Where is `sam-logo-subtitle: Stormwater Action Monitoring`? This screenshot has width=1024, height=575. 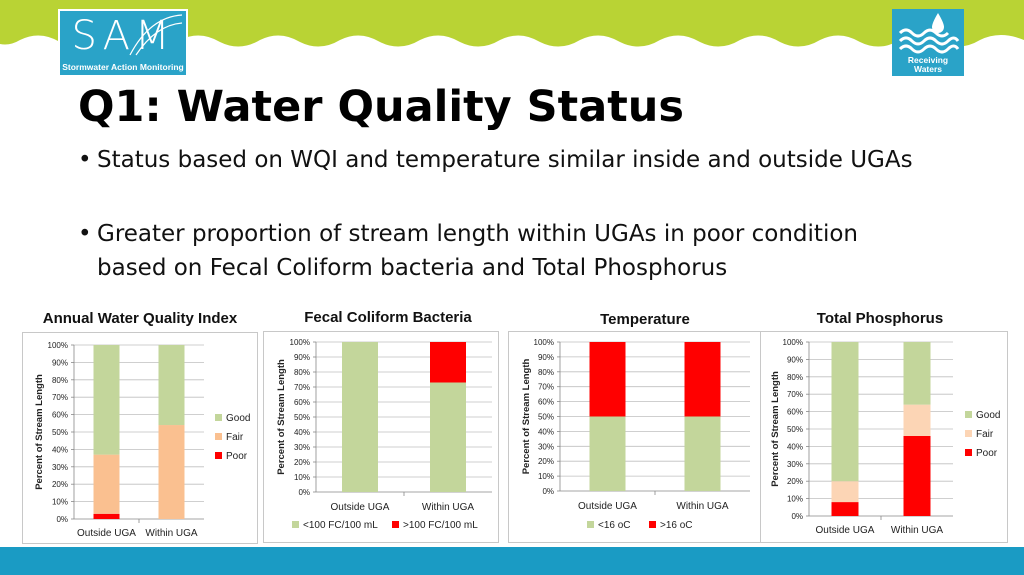
sam-logo-subtitle: Stormwater Action Monitoring is located at coordinates (123, 67).